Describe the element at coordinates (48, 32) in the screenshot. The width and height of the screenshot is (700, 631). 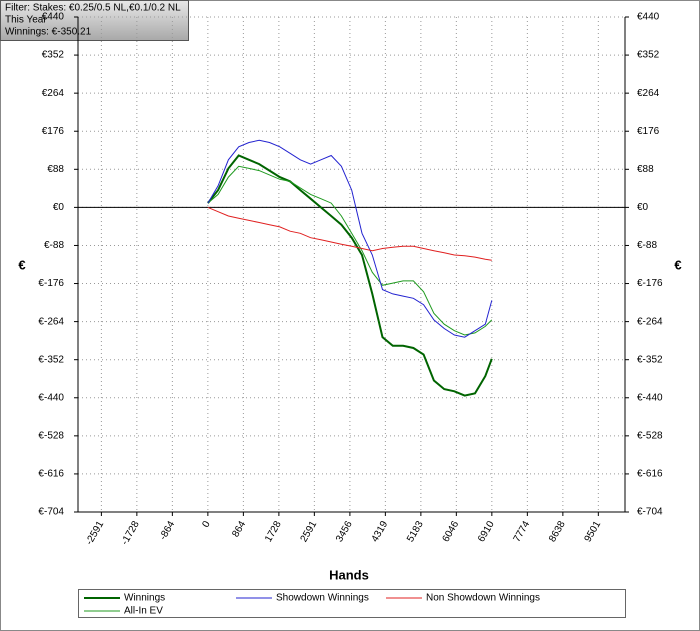
I see `filter-text: Winnings: €-350.21` at that location.